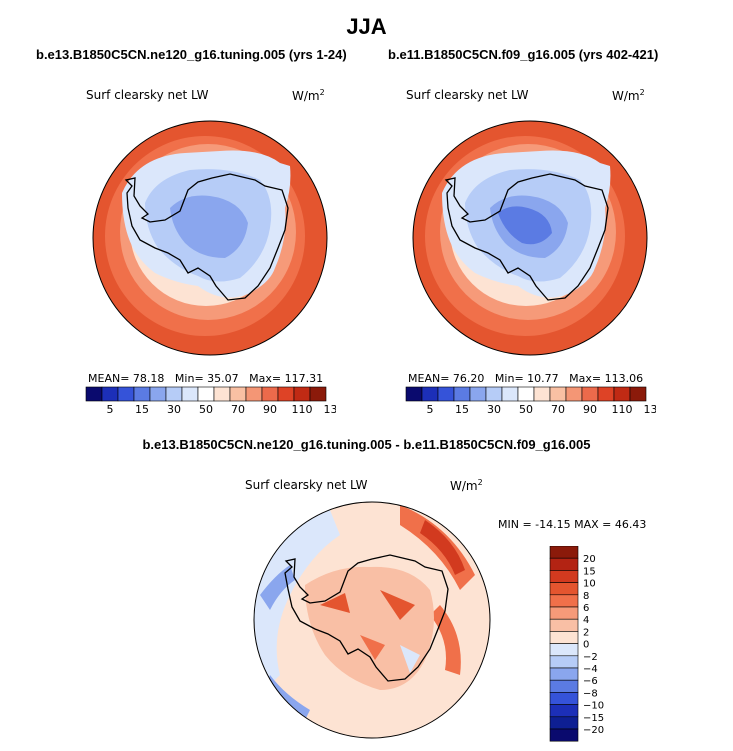 The image size is (733, 751). What do you see at coordinates (366, 26) in the screenshot?
I see `page-title: JJA` at bounding box center [366, 26].